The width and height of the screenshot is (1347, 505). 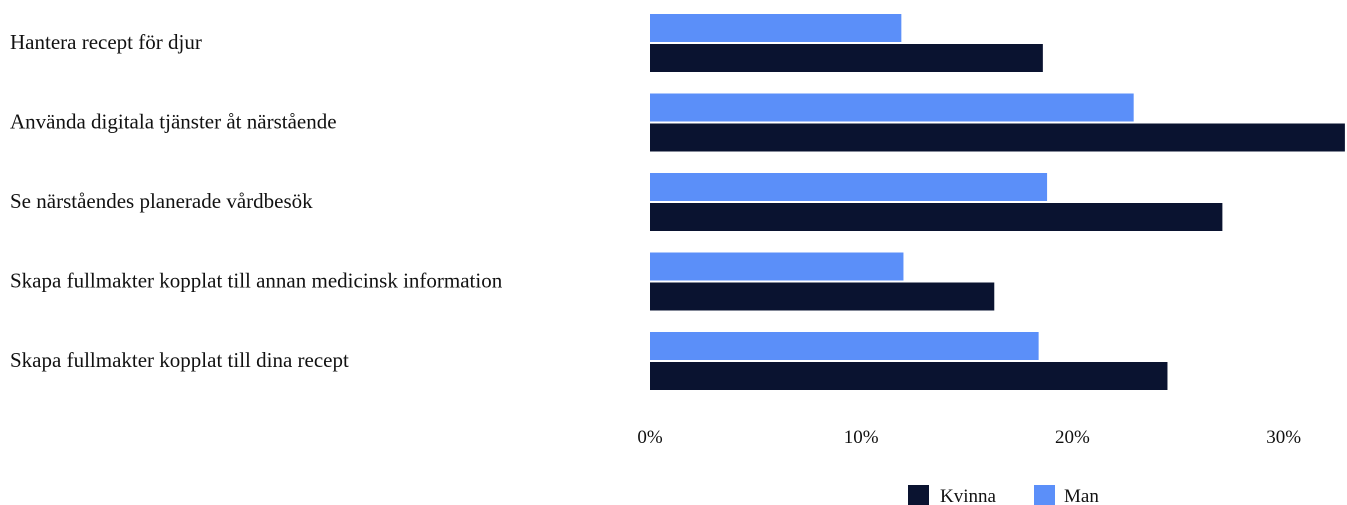 What do you see at coordinates (650, 437) in the screenshot?
I see `x-tick-label: 0%` at bounding box center [650, 437].